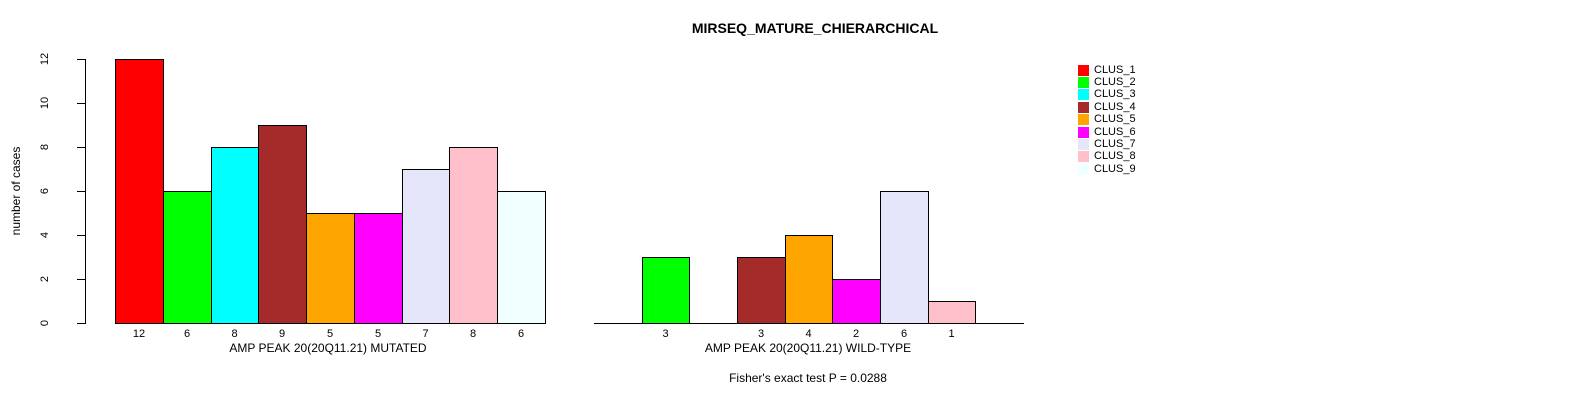 The height and width of the screenshot is (400, 1590). What do you see at coordinates (45, 279) in the screenshot?
I see `y-tick-label: 2` at bounding box center [45, 279].